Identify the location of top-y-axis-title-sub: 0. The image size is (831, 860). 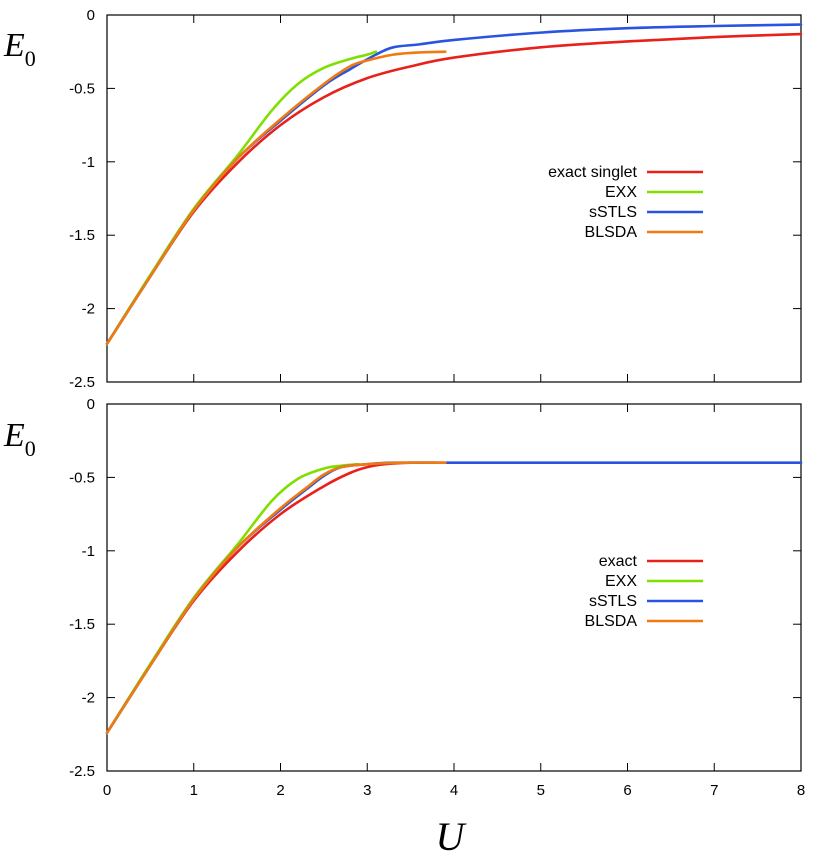
(30, 58).